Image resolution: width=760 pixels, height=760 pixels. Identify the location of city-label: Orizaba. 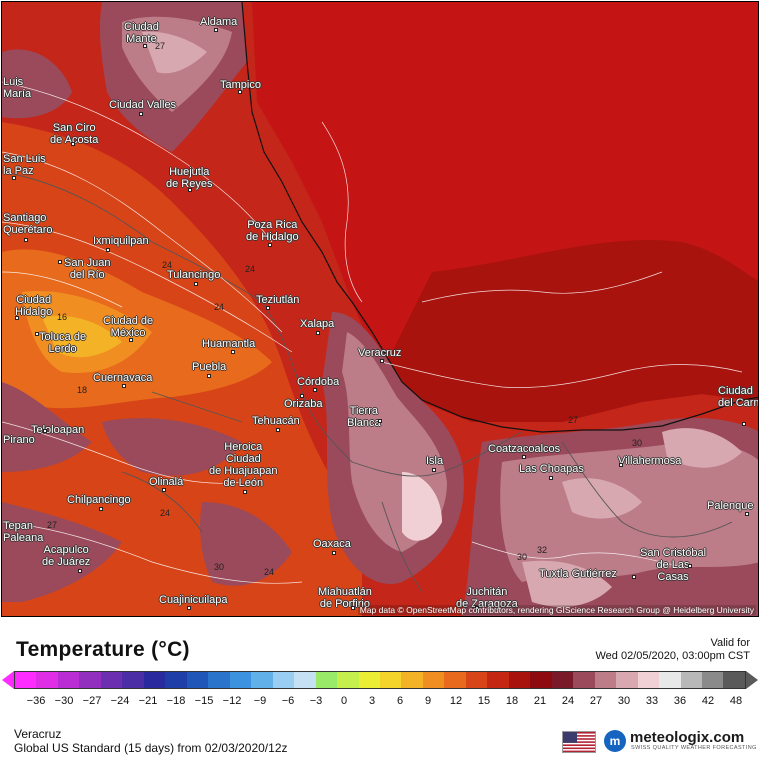
(303, 404).